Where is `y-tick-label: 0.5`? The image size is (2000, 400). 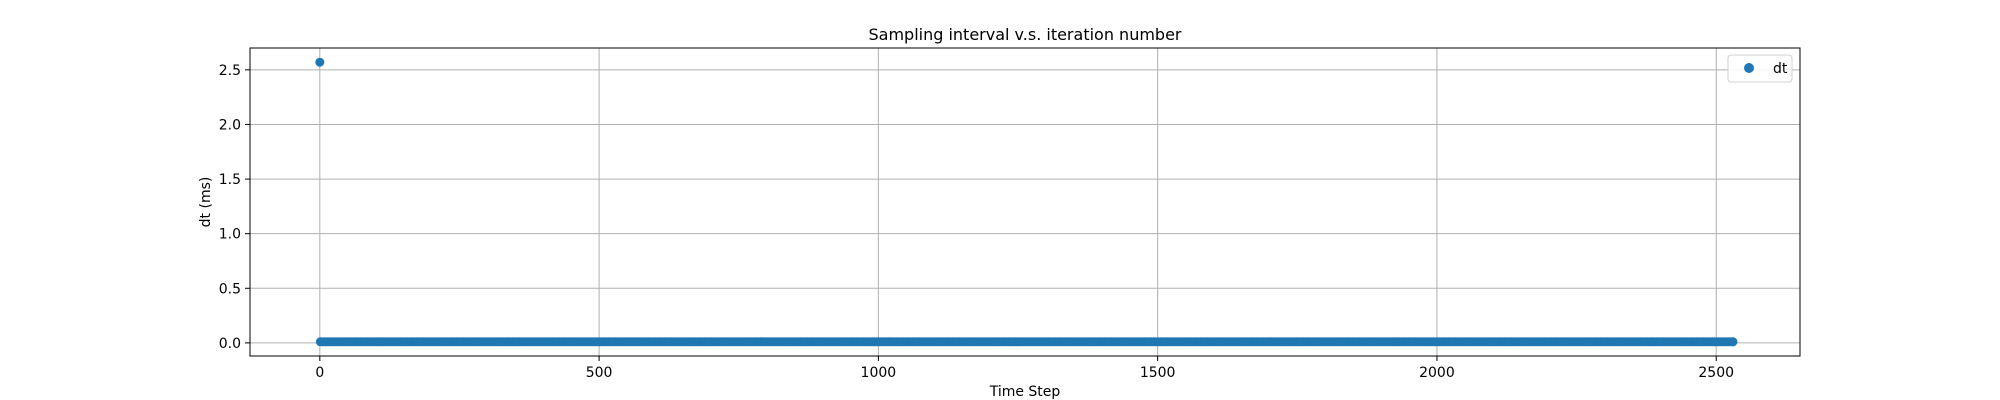
y-tick-label: 0.5 is located at coordinates (230, 289).